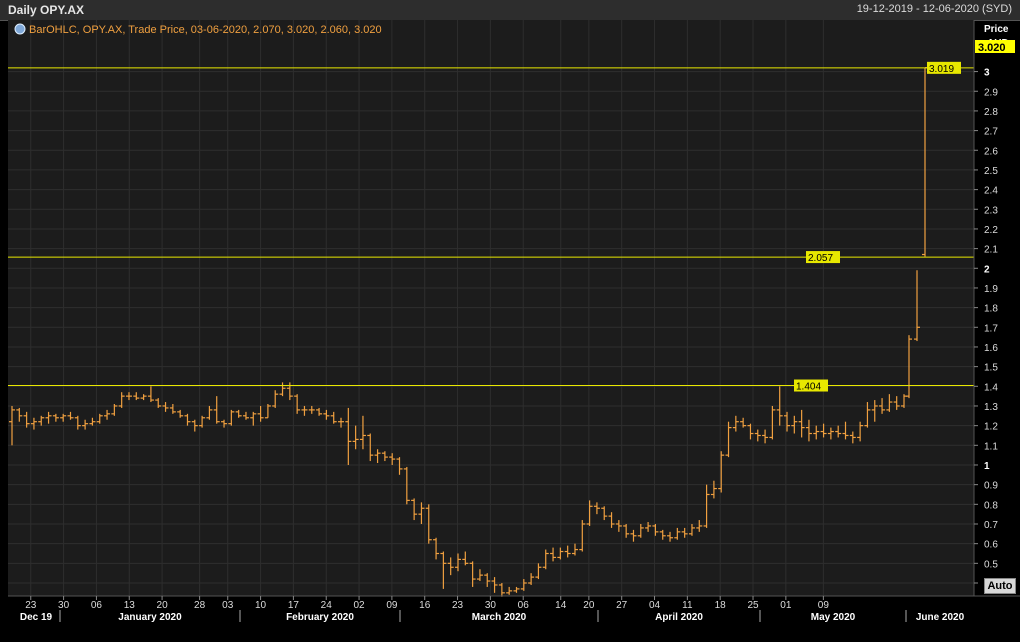 The height and width of the screenshot is (642, 1020). Describe the element at coordinates (327, 605) in the screenshot. I see `x-tick-label: 24` at that location.